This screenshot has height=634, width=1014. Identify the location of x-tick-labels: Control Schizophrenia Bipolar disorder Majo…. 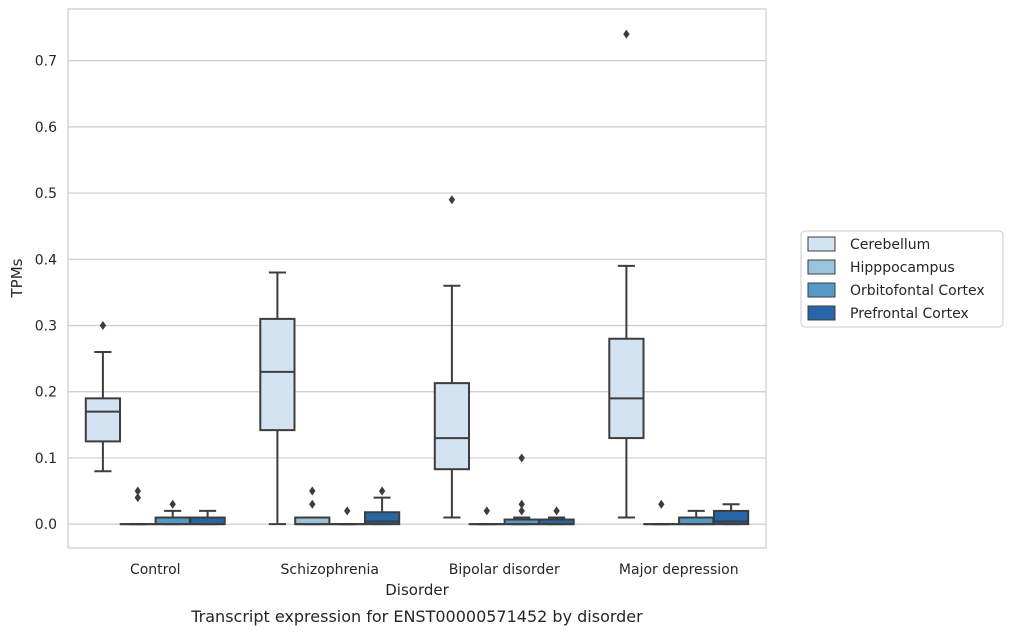
(434, 570).